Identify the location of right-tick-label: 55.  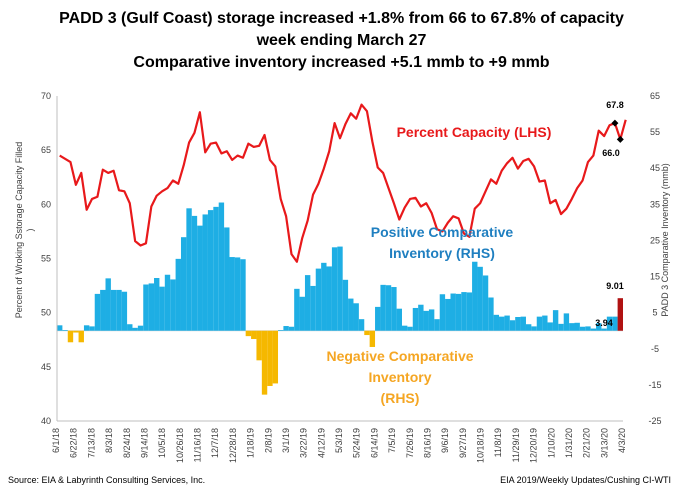
(655, 132).